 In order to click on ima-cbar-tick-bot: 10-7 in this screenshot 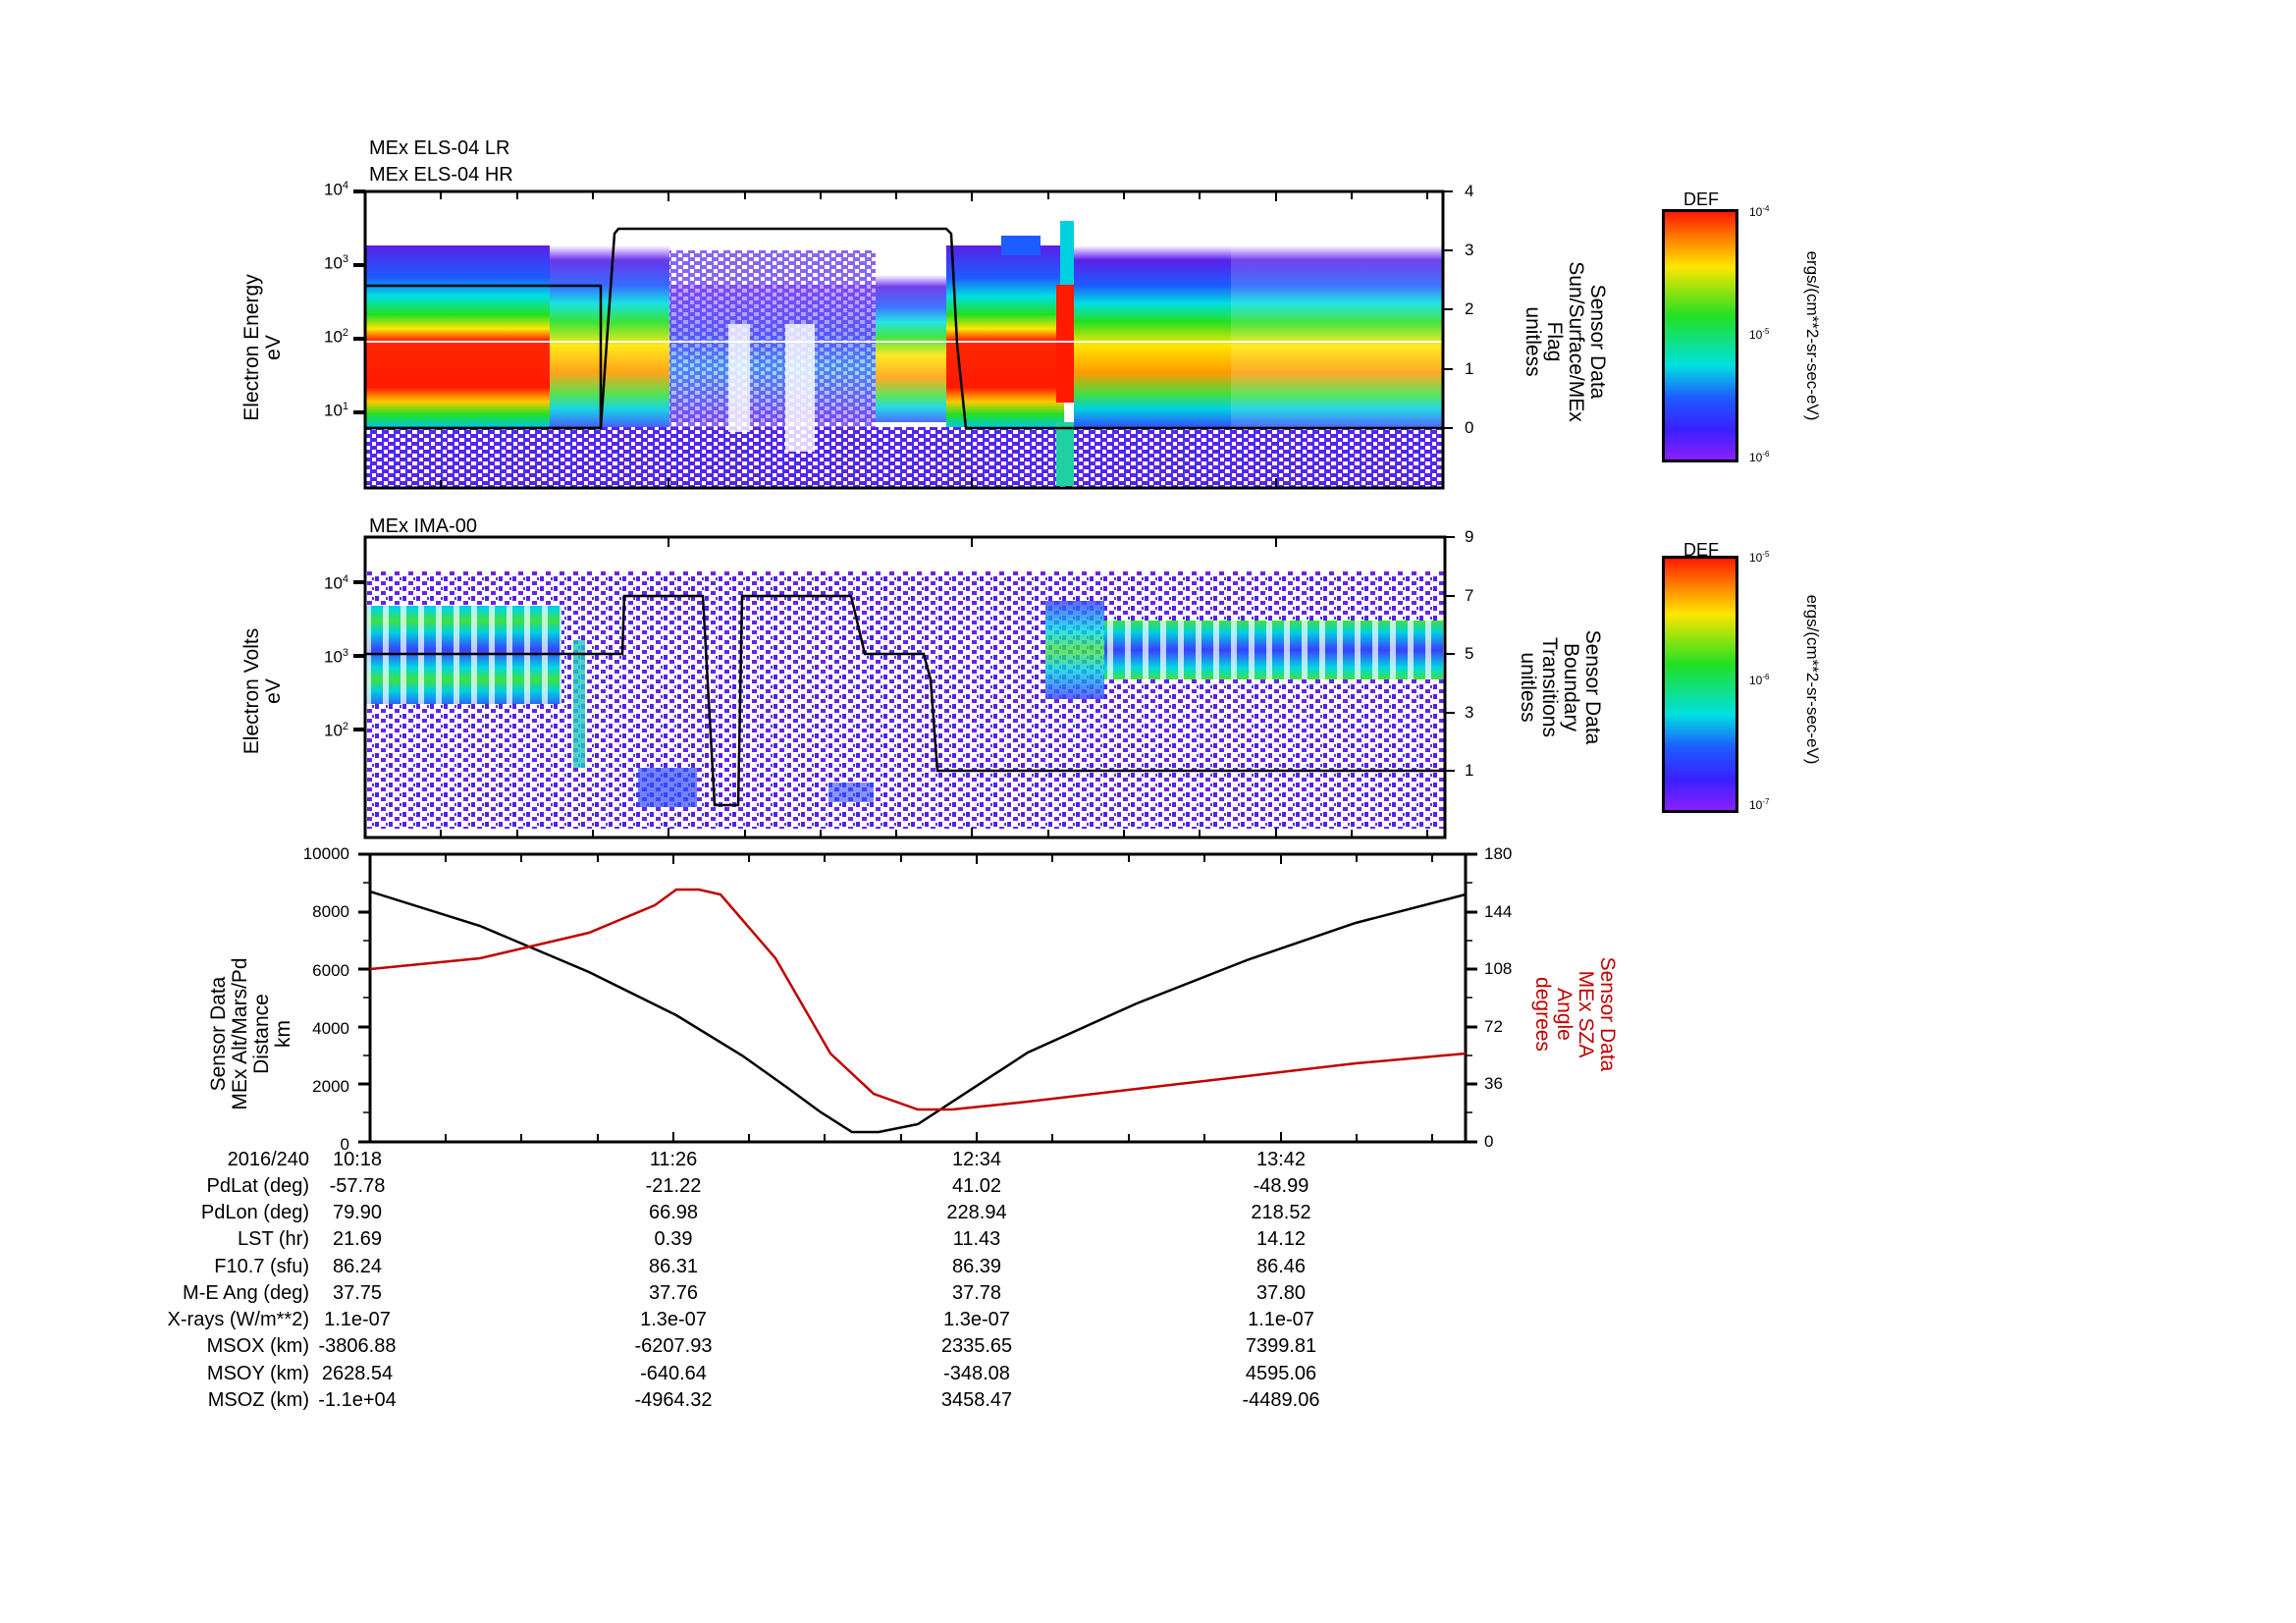, I will do `click(1759, 804)`.